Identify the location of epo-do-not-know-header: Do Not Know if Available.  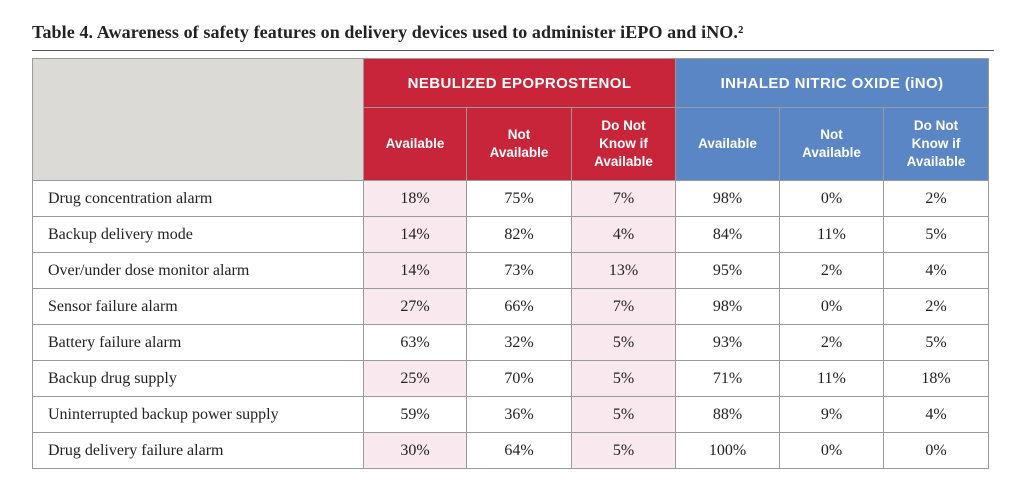
(623, 144).